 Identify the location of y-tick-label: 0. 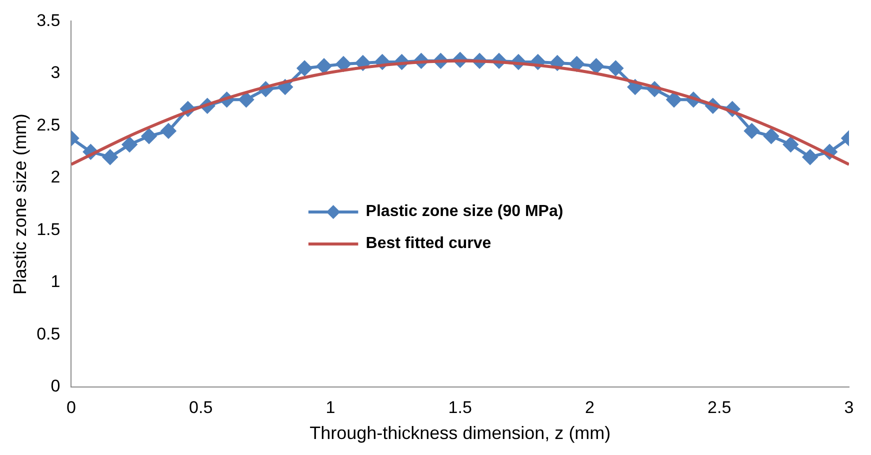
(55, 386).